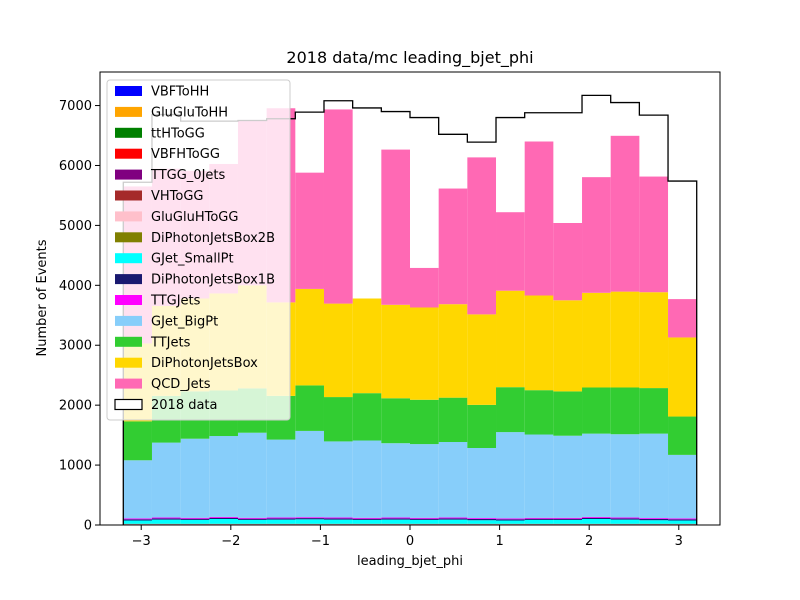  I want to click on legend-label-vhtogg: VHToGG, so click(177, 196).